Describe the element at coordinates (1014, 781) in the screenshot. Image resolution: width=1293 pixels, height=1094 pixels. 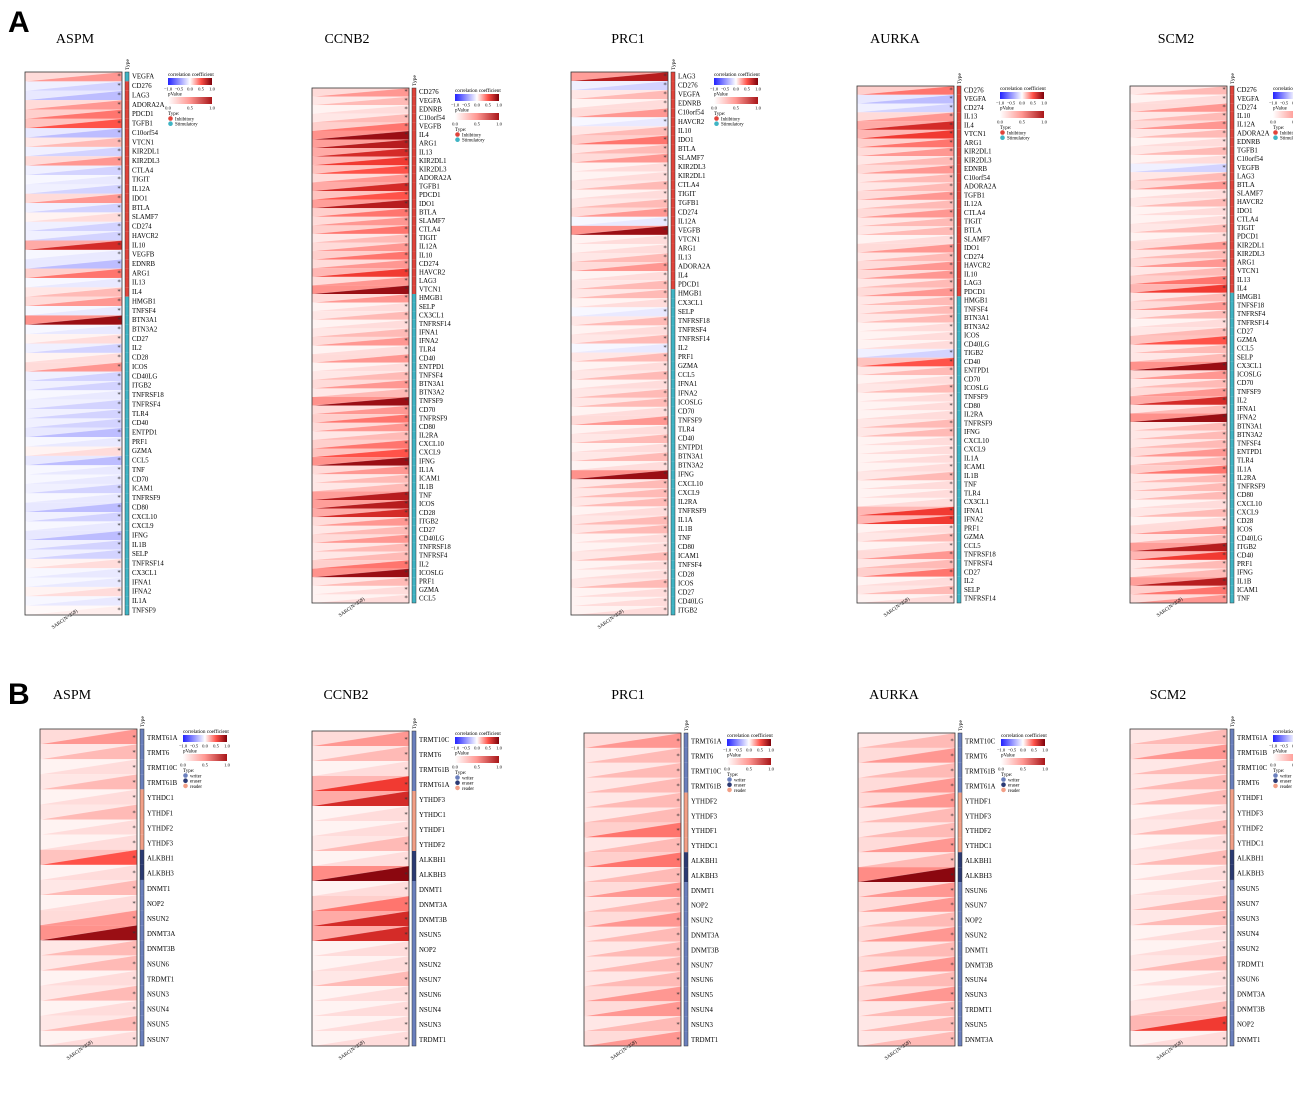
I see `legend-type-label: writer` at that location.